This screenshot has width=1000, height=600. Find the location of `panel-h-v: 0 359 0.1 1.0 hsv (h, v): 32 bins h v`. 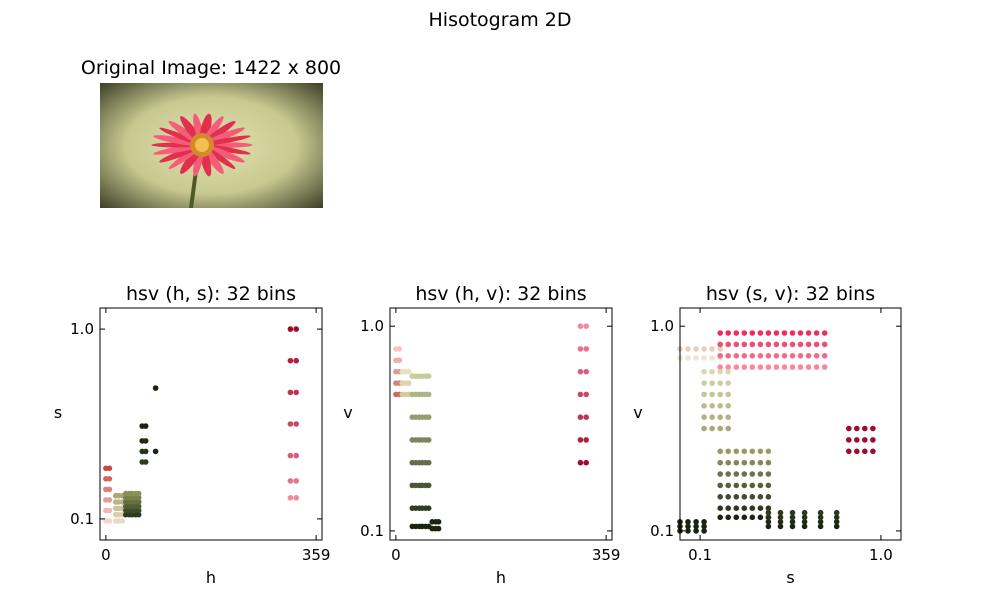

panel-h-v: 0 359 0.1 1.0 hsv (h, v): 32 bins h v is located at coordinates (481, 435).